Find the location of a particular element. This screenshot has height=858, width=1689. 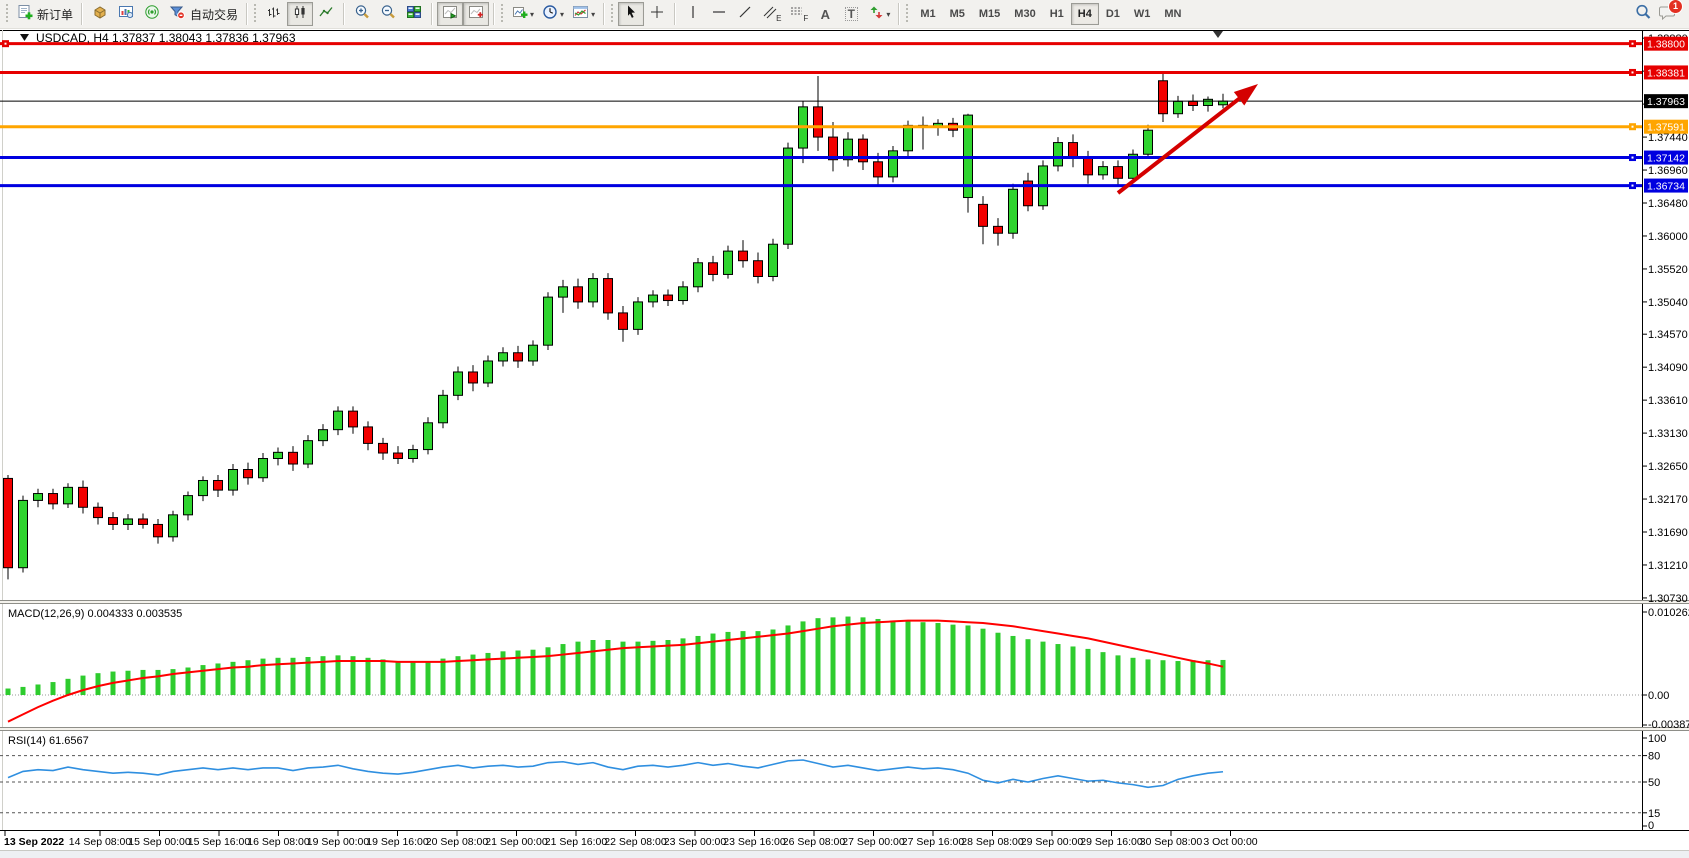

search-button is located at coordinates (1643, 14).